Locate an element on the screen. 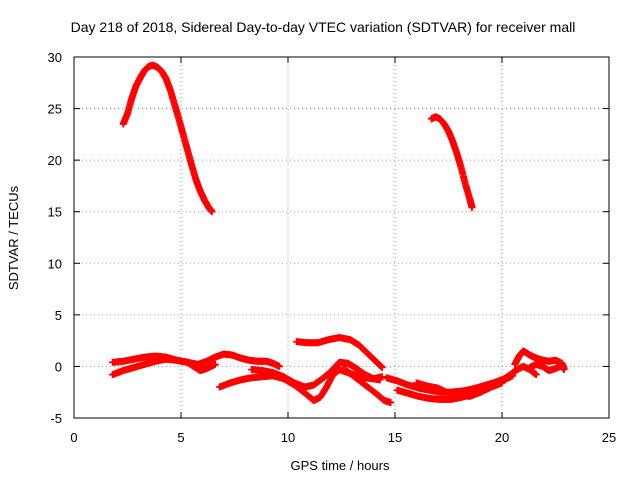 This screenshot has height=480, width=640. y-tick-label: 30 is located at coordinates (55, 57).